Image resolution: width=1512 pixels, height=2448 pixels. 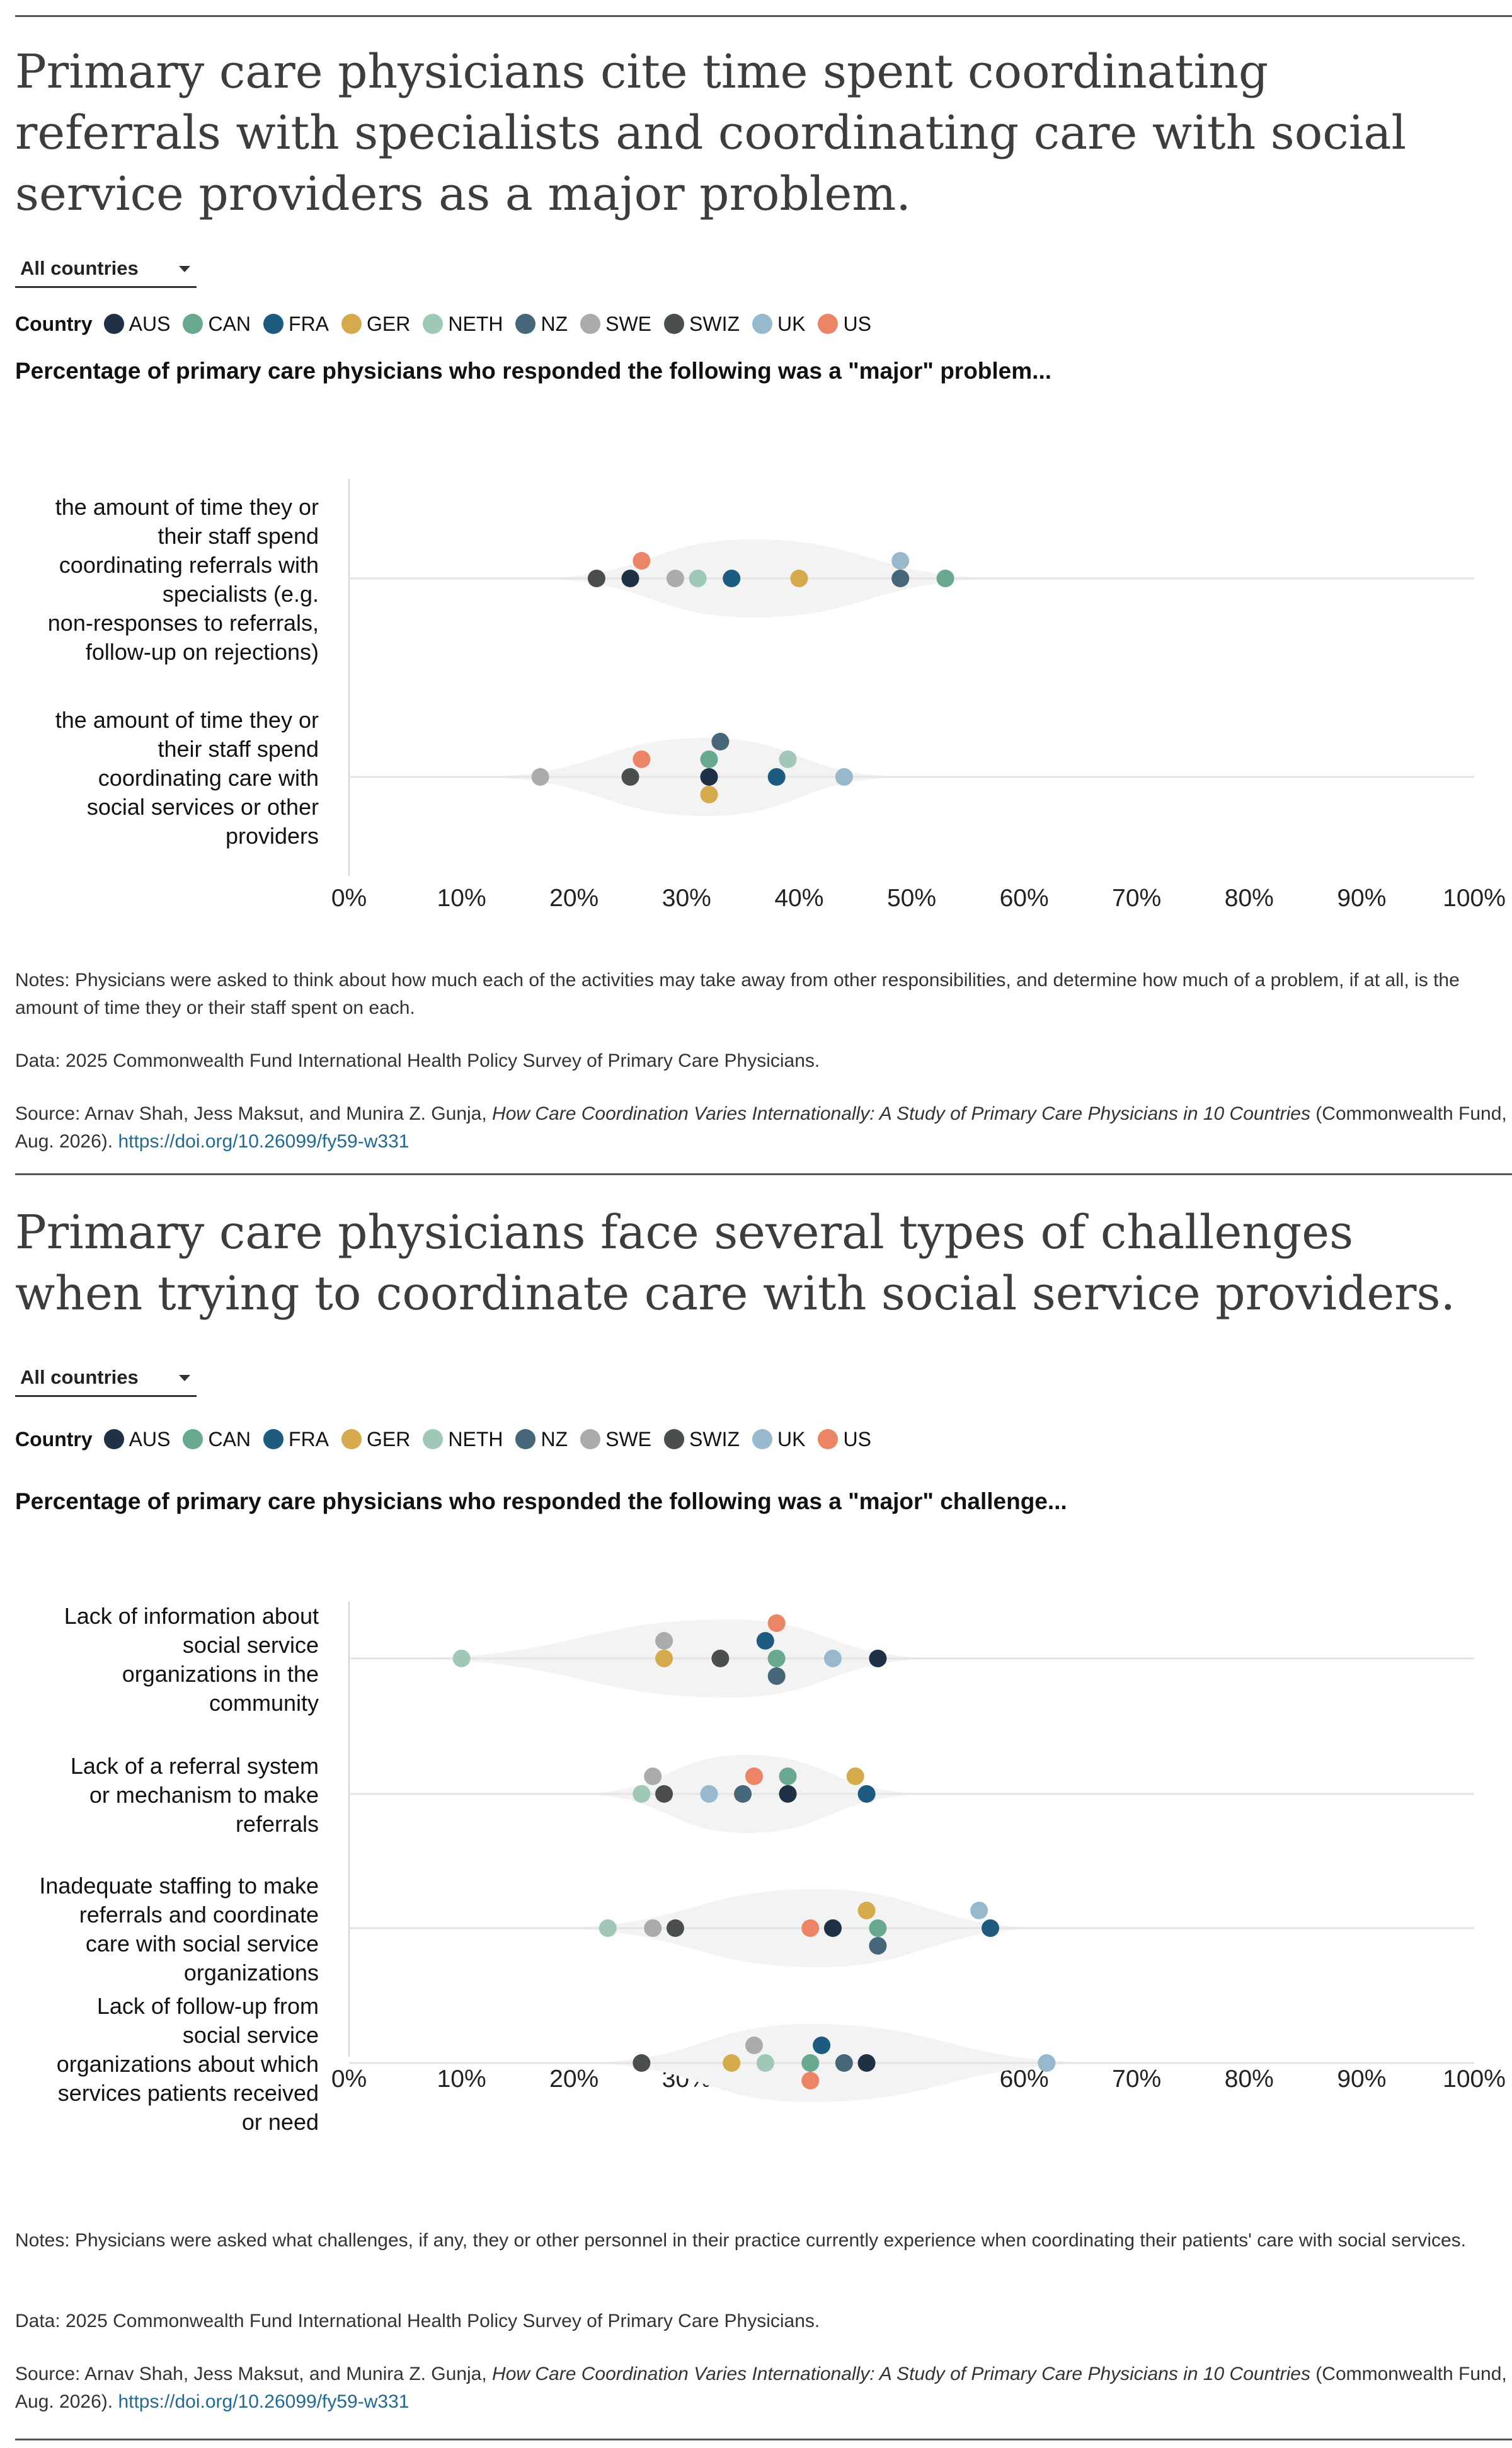 What do you see at coordinates (199, 1915) in the screenshot?
I see `category-label-line: referrals and coordinate` at bounding box center [199, 1915].